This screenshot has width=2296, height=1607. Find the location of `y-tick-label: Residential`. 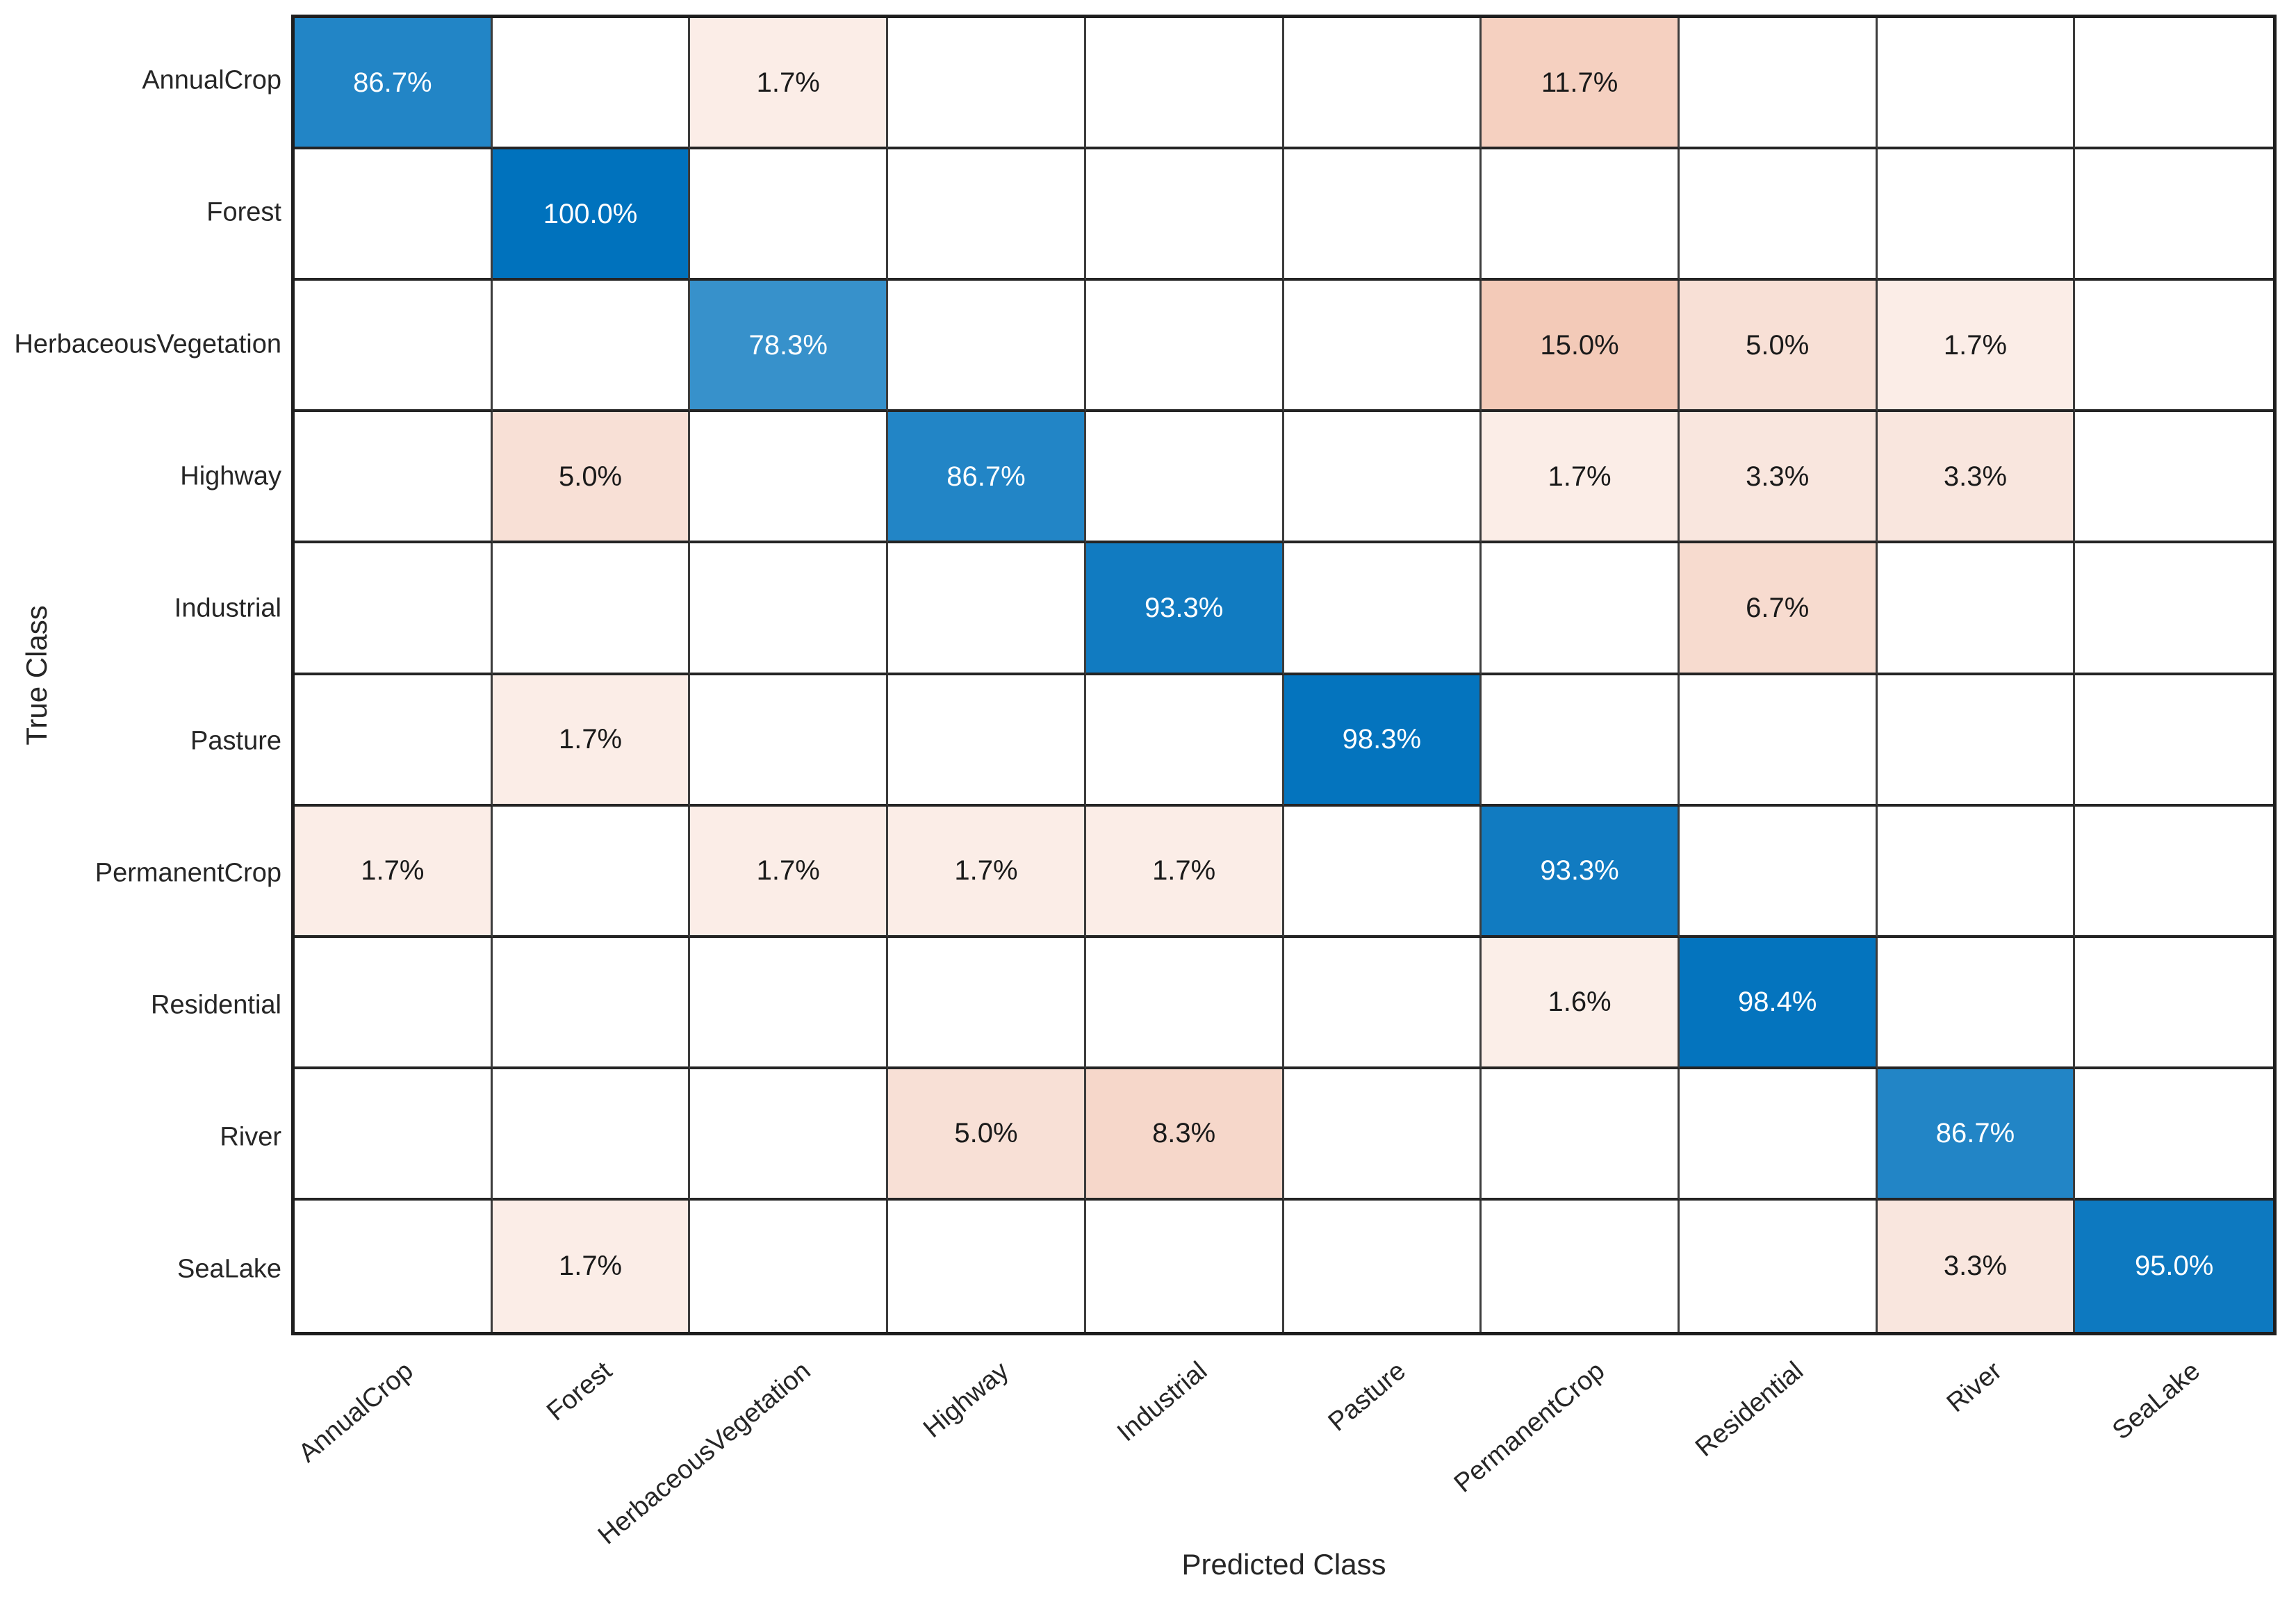

y-tick-label: Residential is located at coordinates (216, 1005).